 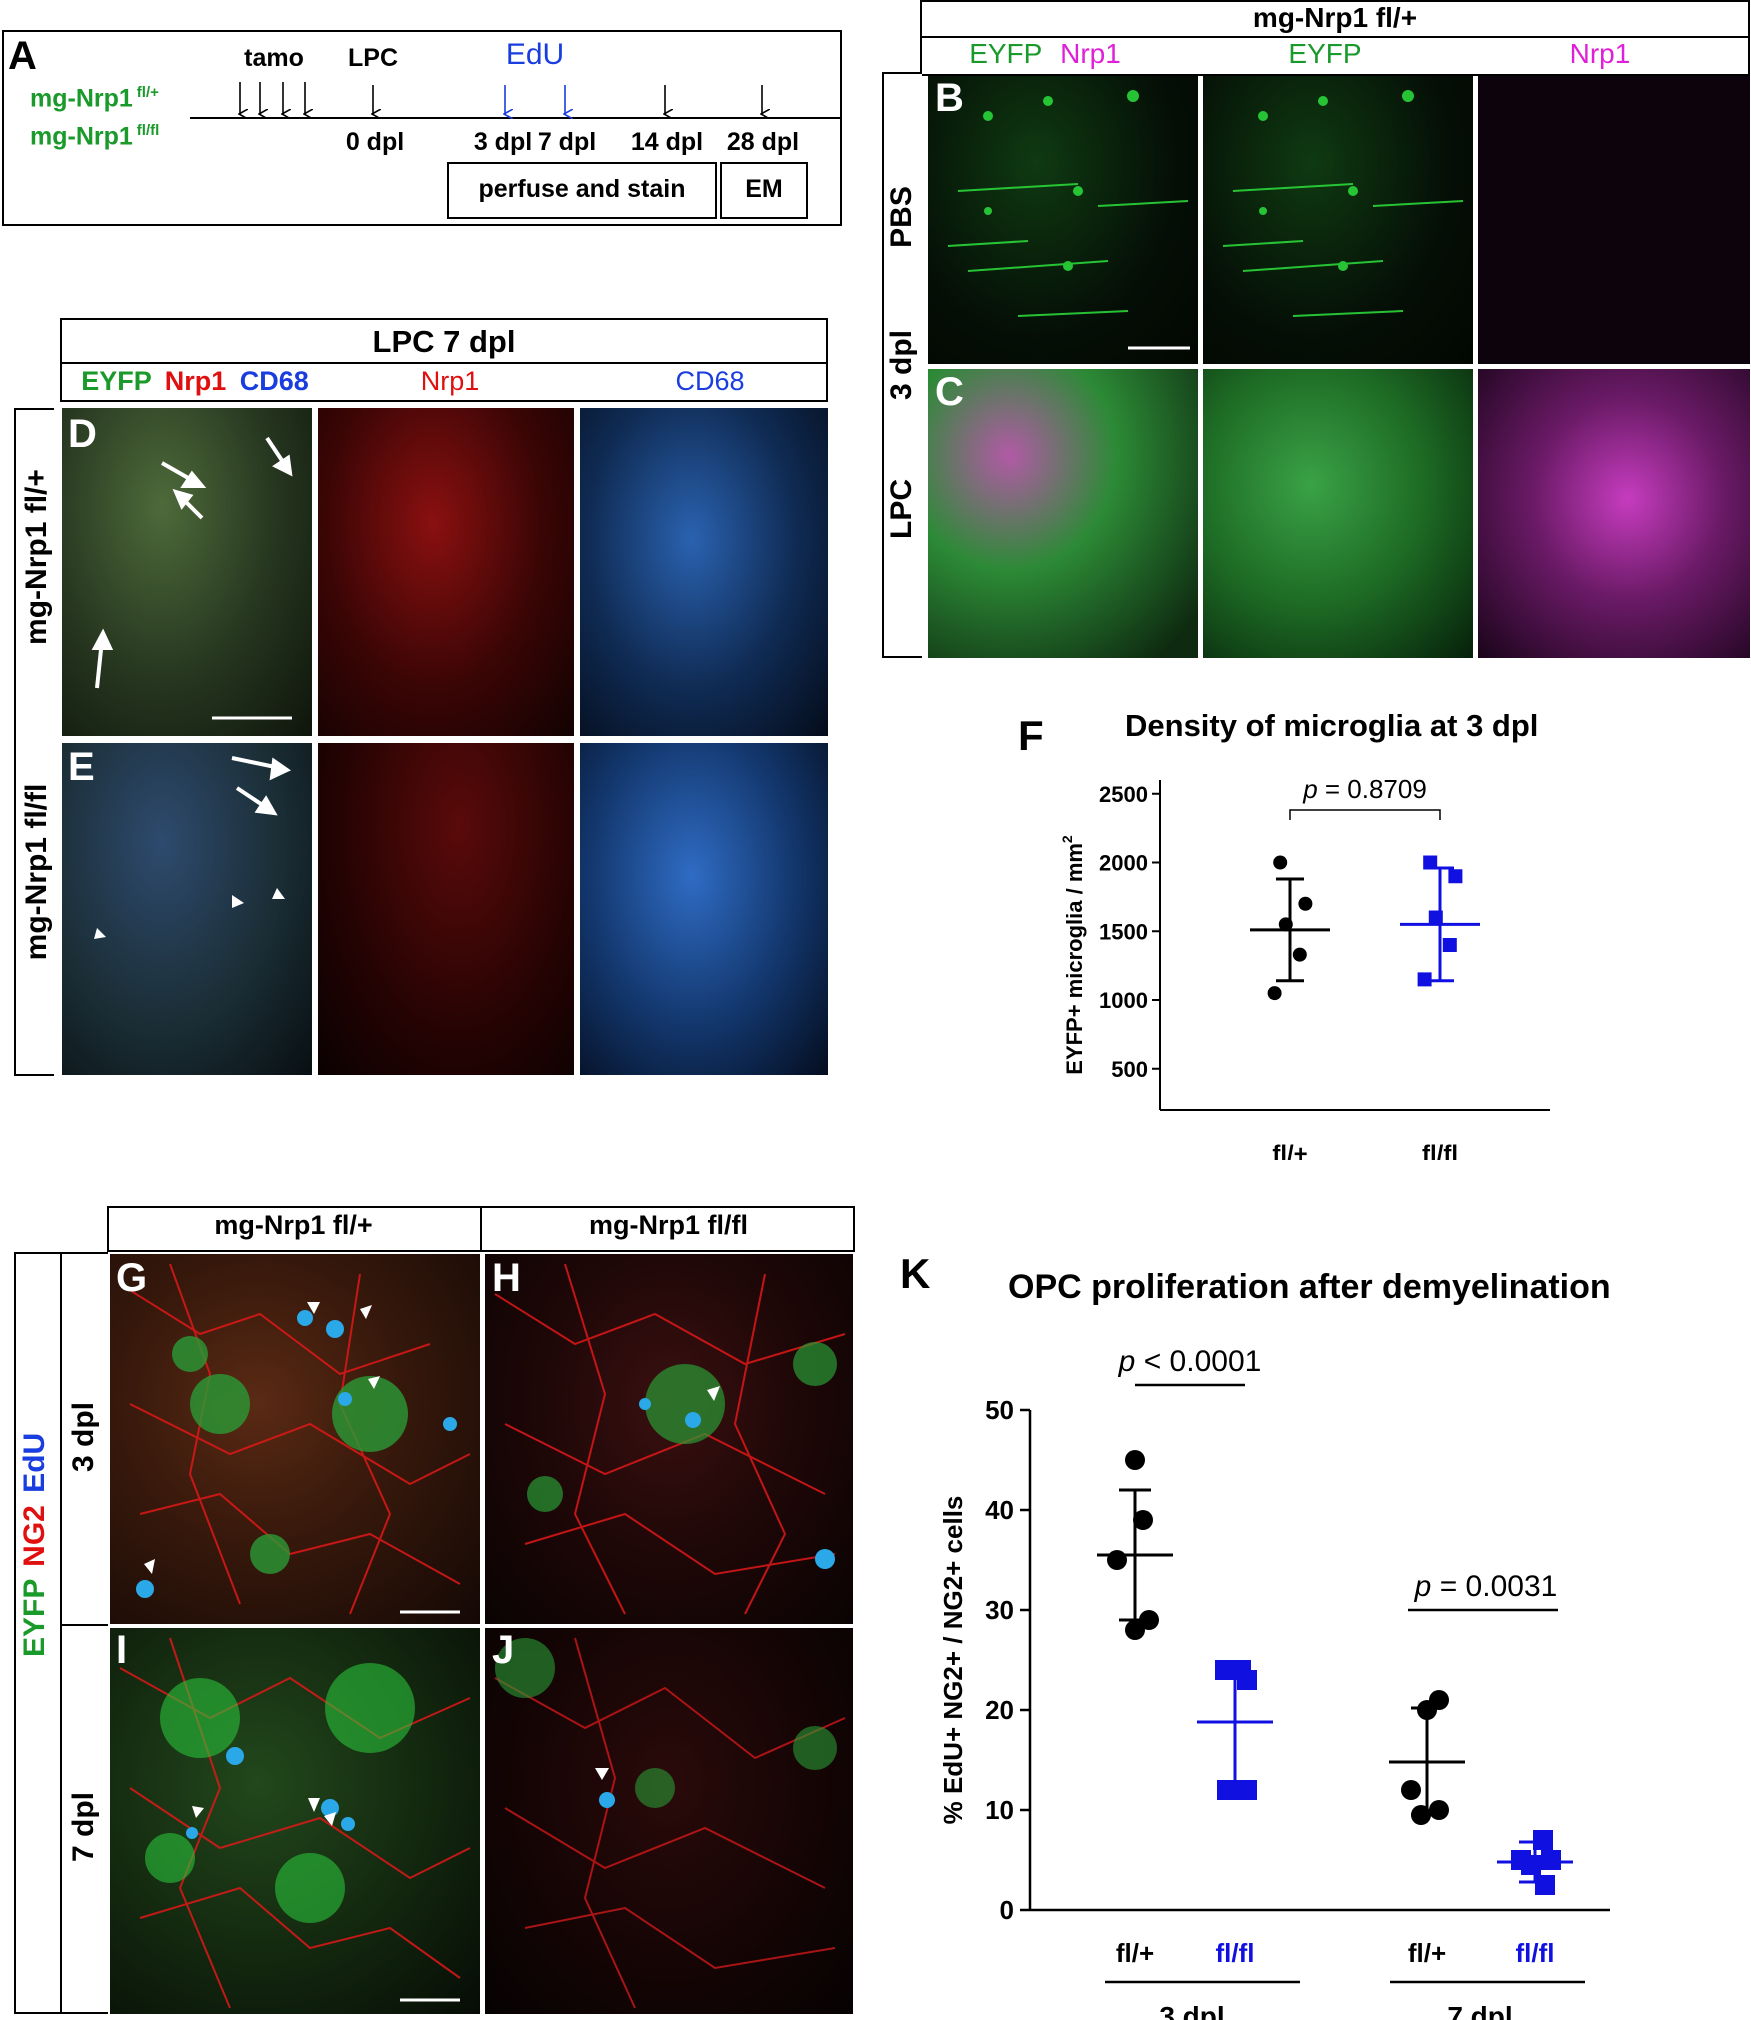 I want to click on micrograph-i, so click(x=295, y=1821).